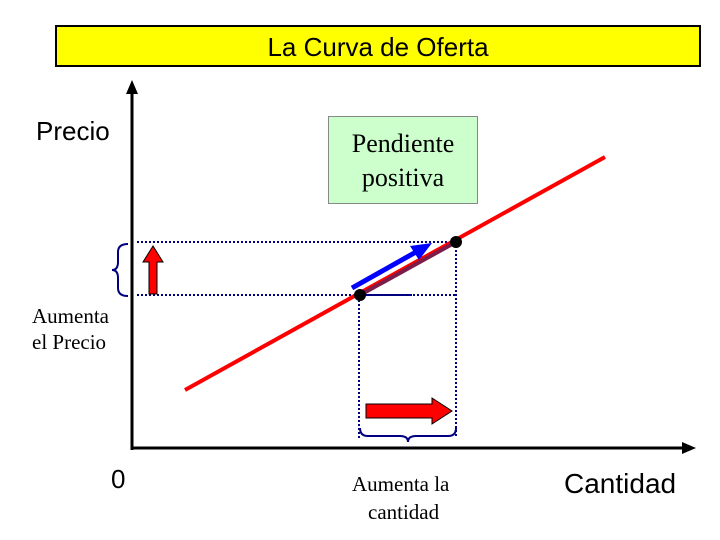 The width and height of the screenshot is (720, 540). I want to click on quantity-brace, so click(408, 435).